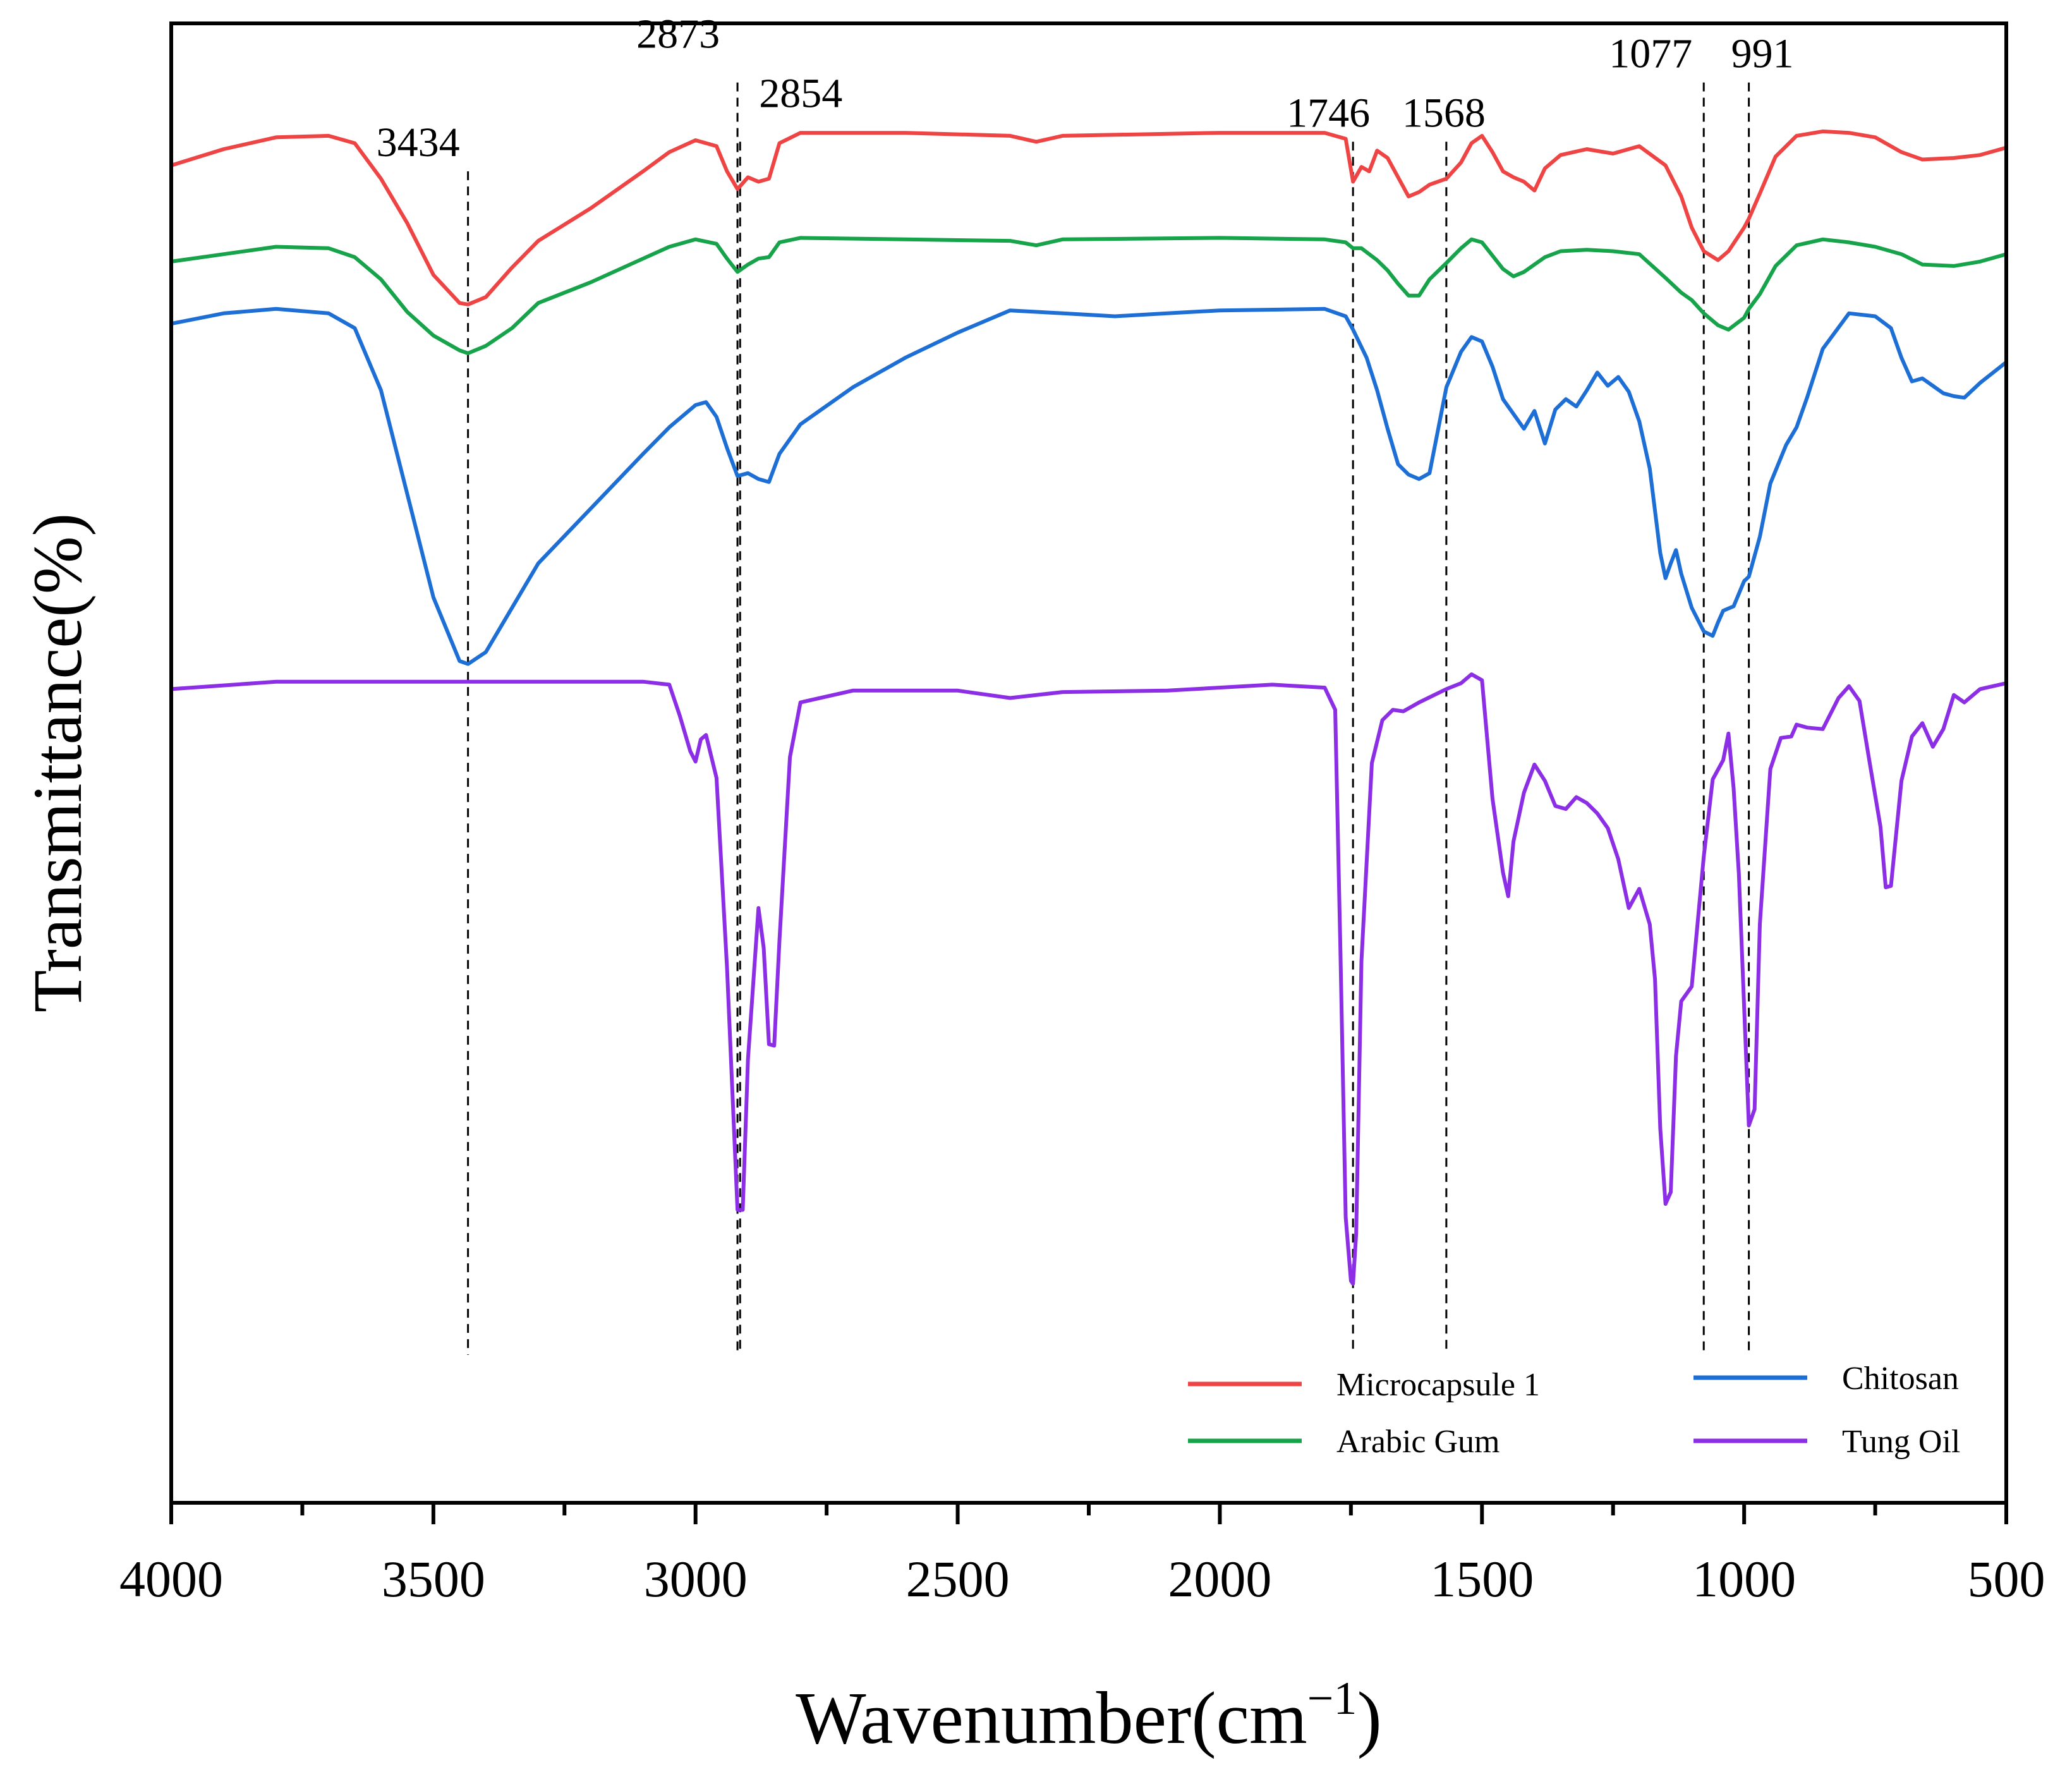 The height and width of the screenshot is (1772, 2072). I want to click on x-tick-label-3500: 3500, so click(433, 1579).